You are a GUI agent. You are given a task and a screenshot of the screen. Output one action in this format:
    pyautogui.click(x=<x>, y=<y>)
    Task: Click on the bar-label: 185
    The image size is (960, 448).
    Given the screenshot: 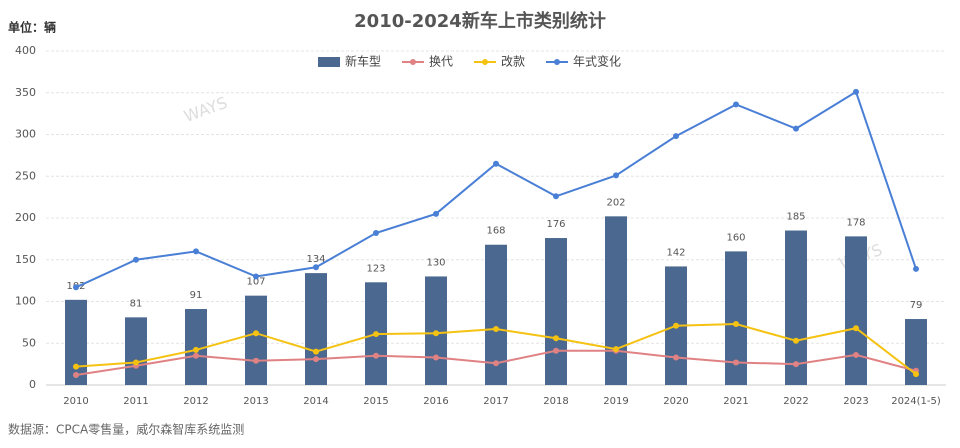 What is the action you would take?
    pyautogui.click(x=795, y=217)
    